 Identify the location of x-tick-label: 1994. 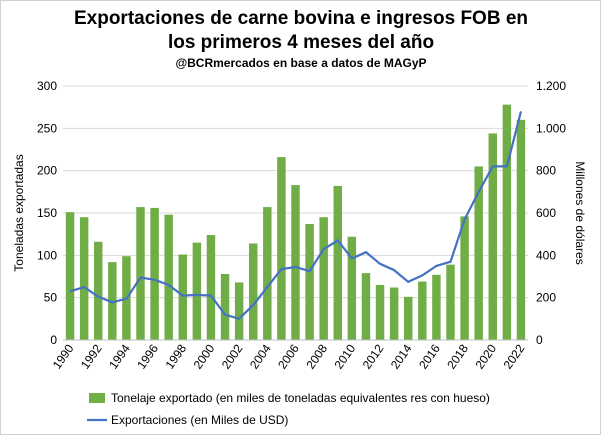
(119, 356).